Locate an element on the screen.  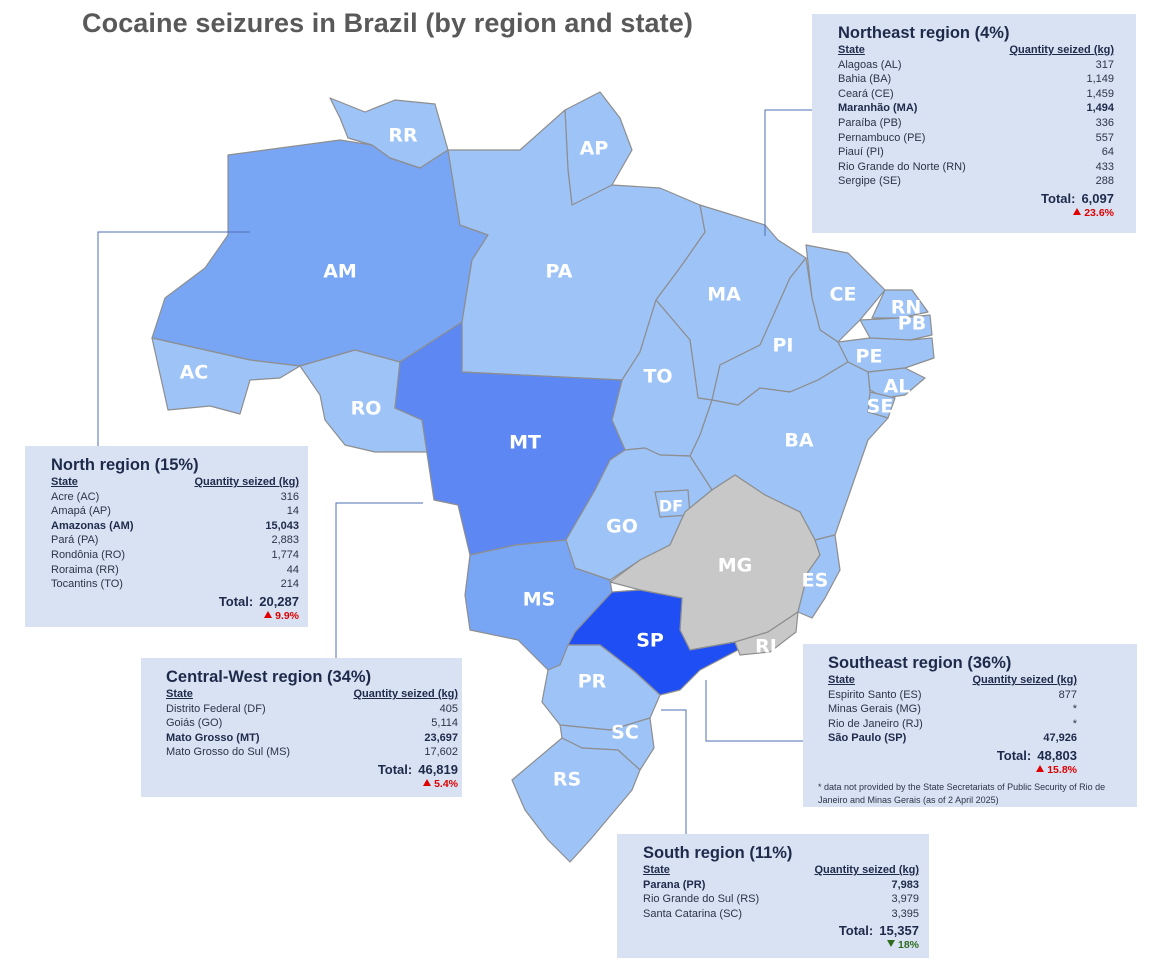
state-value: 1,494 is located at coordinates (1100, 108).